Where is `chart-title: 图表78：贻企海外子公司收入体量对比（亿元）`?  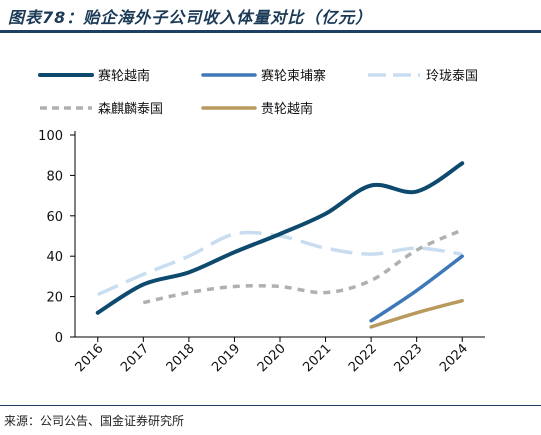 chart-title: 图表78：贻企海外子公司收入体量对比（亿元） is located at coordinates (190, 17).